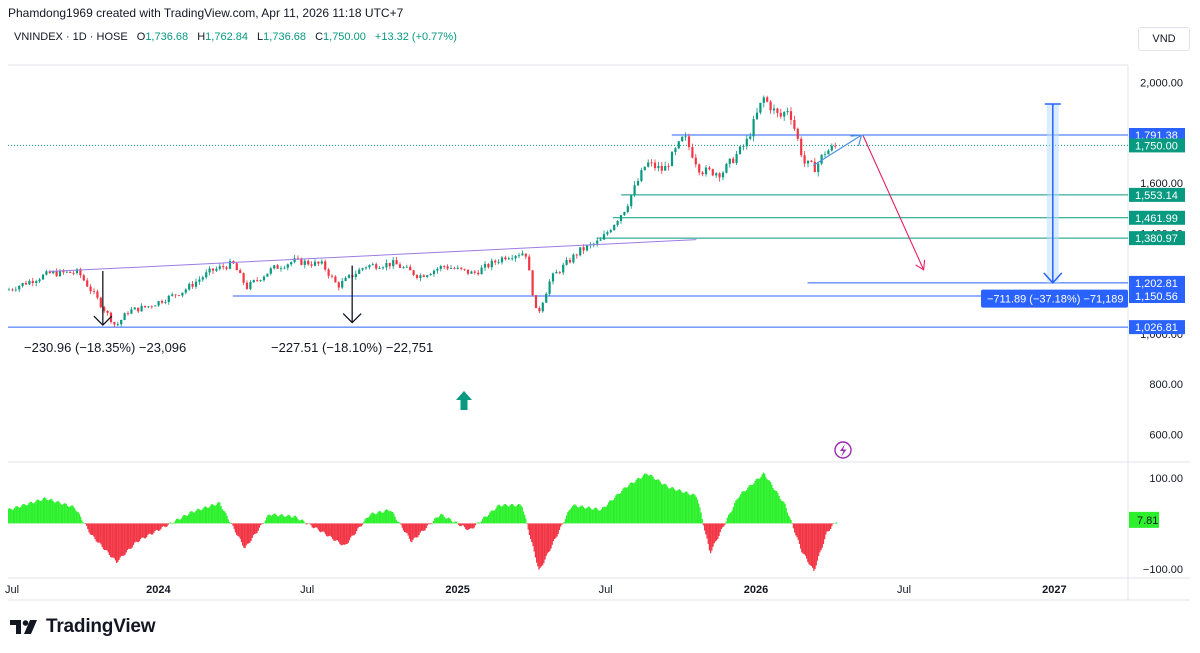  I want to click on currency-button: VND, so click(1164, 39).